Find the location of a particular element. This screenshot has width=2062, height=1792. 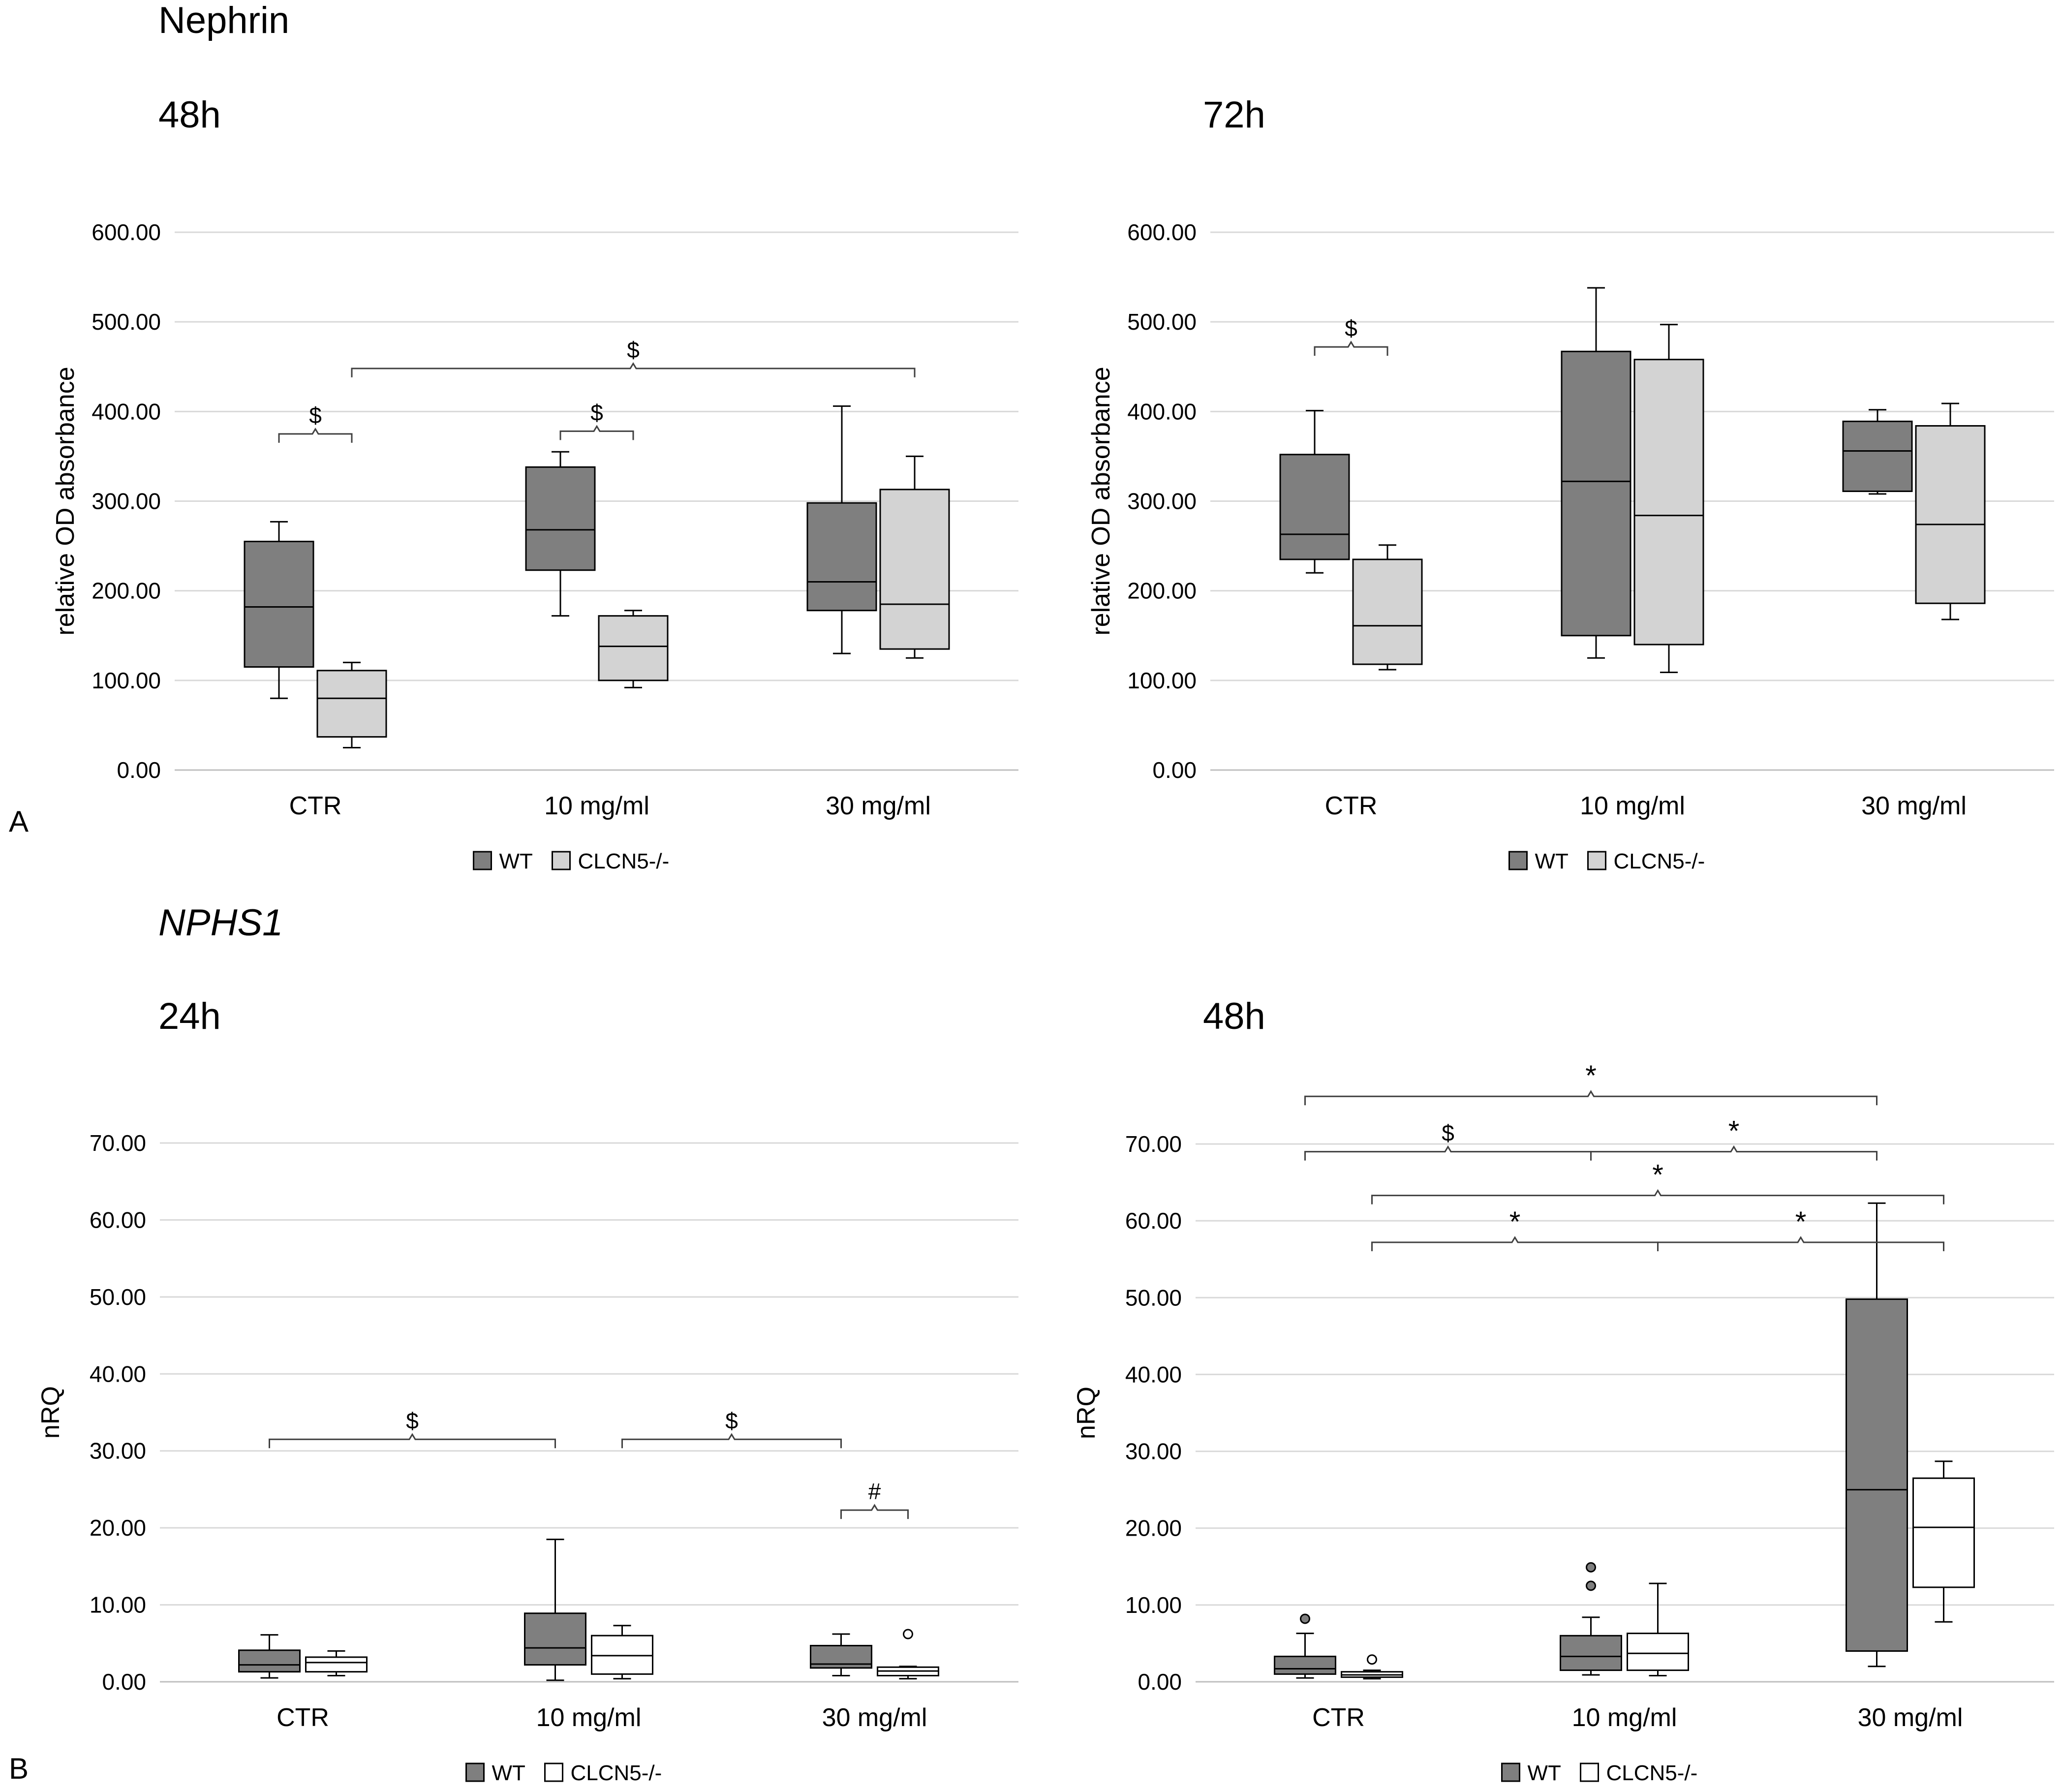

section-title-nephrin: Nephrin is located at coordinates (224, 20).